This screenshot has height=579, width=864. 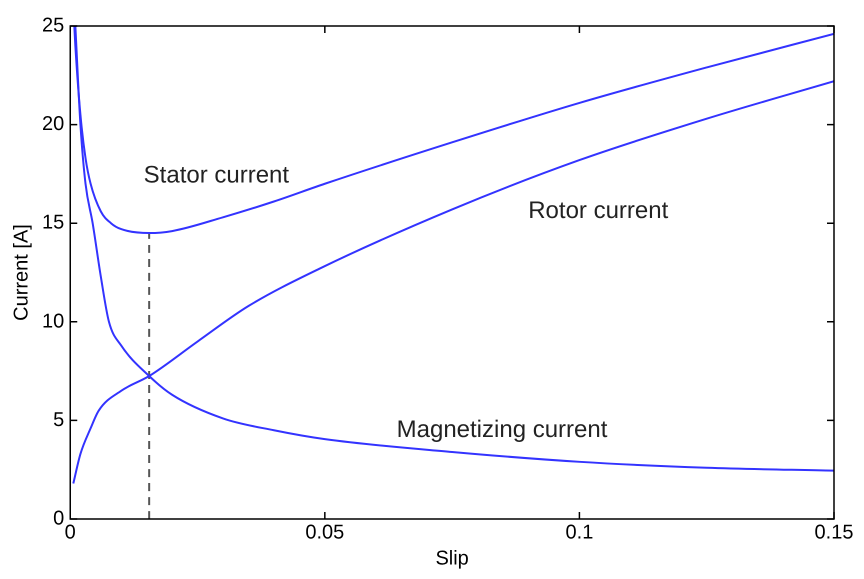 I want to click on y-tick-label: 15, so click(x=53, y=223).